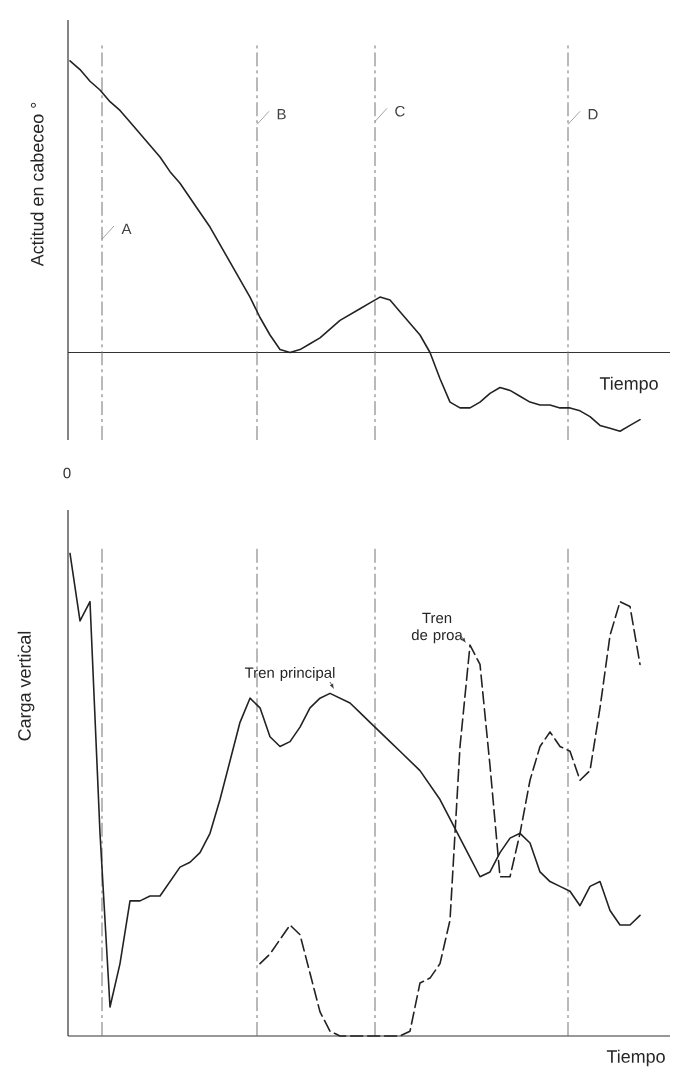  What do you see at coordinates (593, 114) in the screenshot?
I see `annotation: D` at bounding box center [593, 114].